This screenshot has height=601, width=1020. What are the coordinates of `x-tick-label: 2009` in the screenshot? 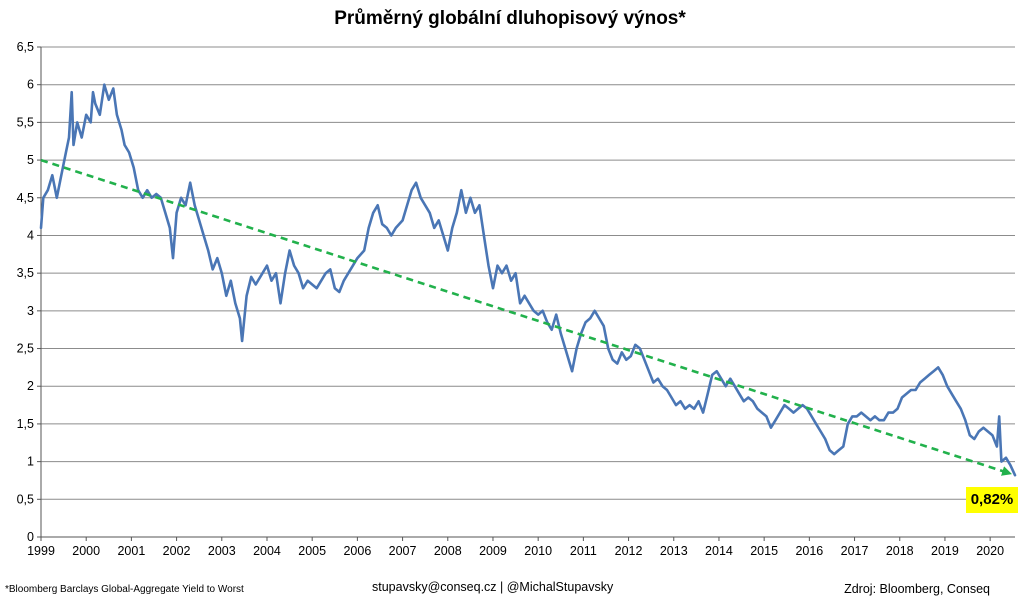 It's located at (493, 551).